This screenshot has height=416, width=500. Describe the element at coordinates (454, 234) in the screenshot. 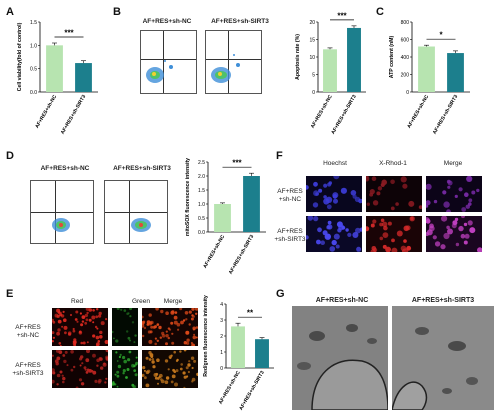

I see `micro-f-merge-sirt3` at that location.